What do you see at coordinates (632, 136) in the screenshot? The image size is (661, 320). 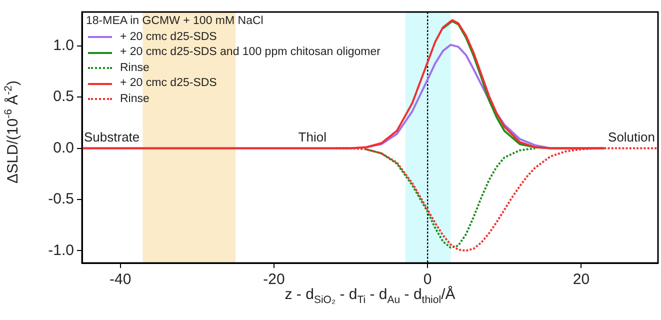 I see `annotation: Solution` at bounding box center [632, 136].